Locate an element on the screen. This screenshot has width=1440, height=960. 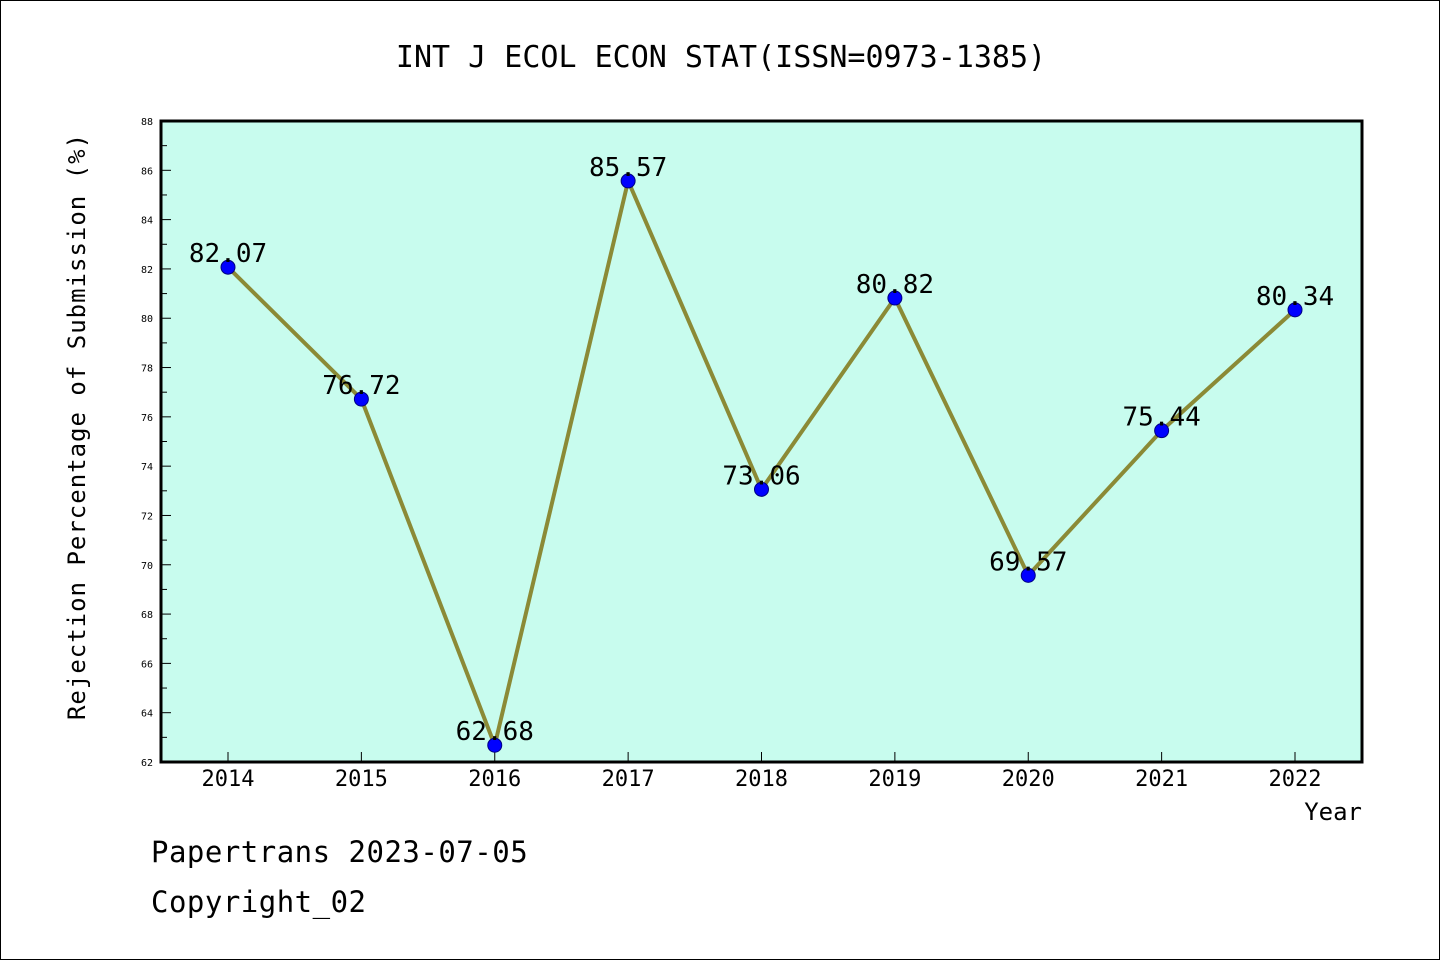
y-axis: 62 64 66 68 70 72 74 76 78 80 82 84 86 88 is located at coordinates (156, 443).